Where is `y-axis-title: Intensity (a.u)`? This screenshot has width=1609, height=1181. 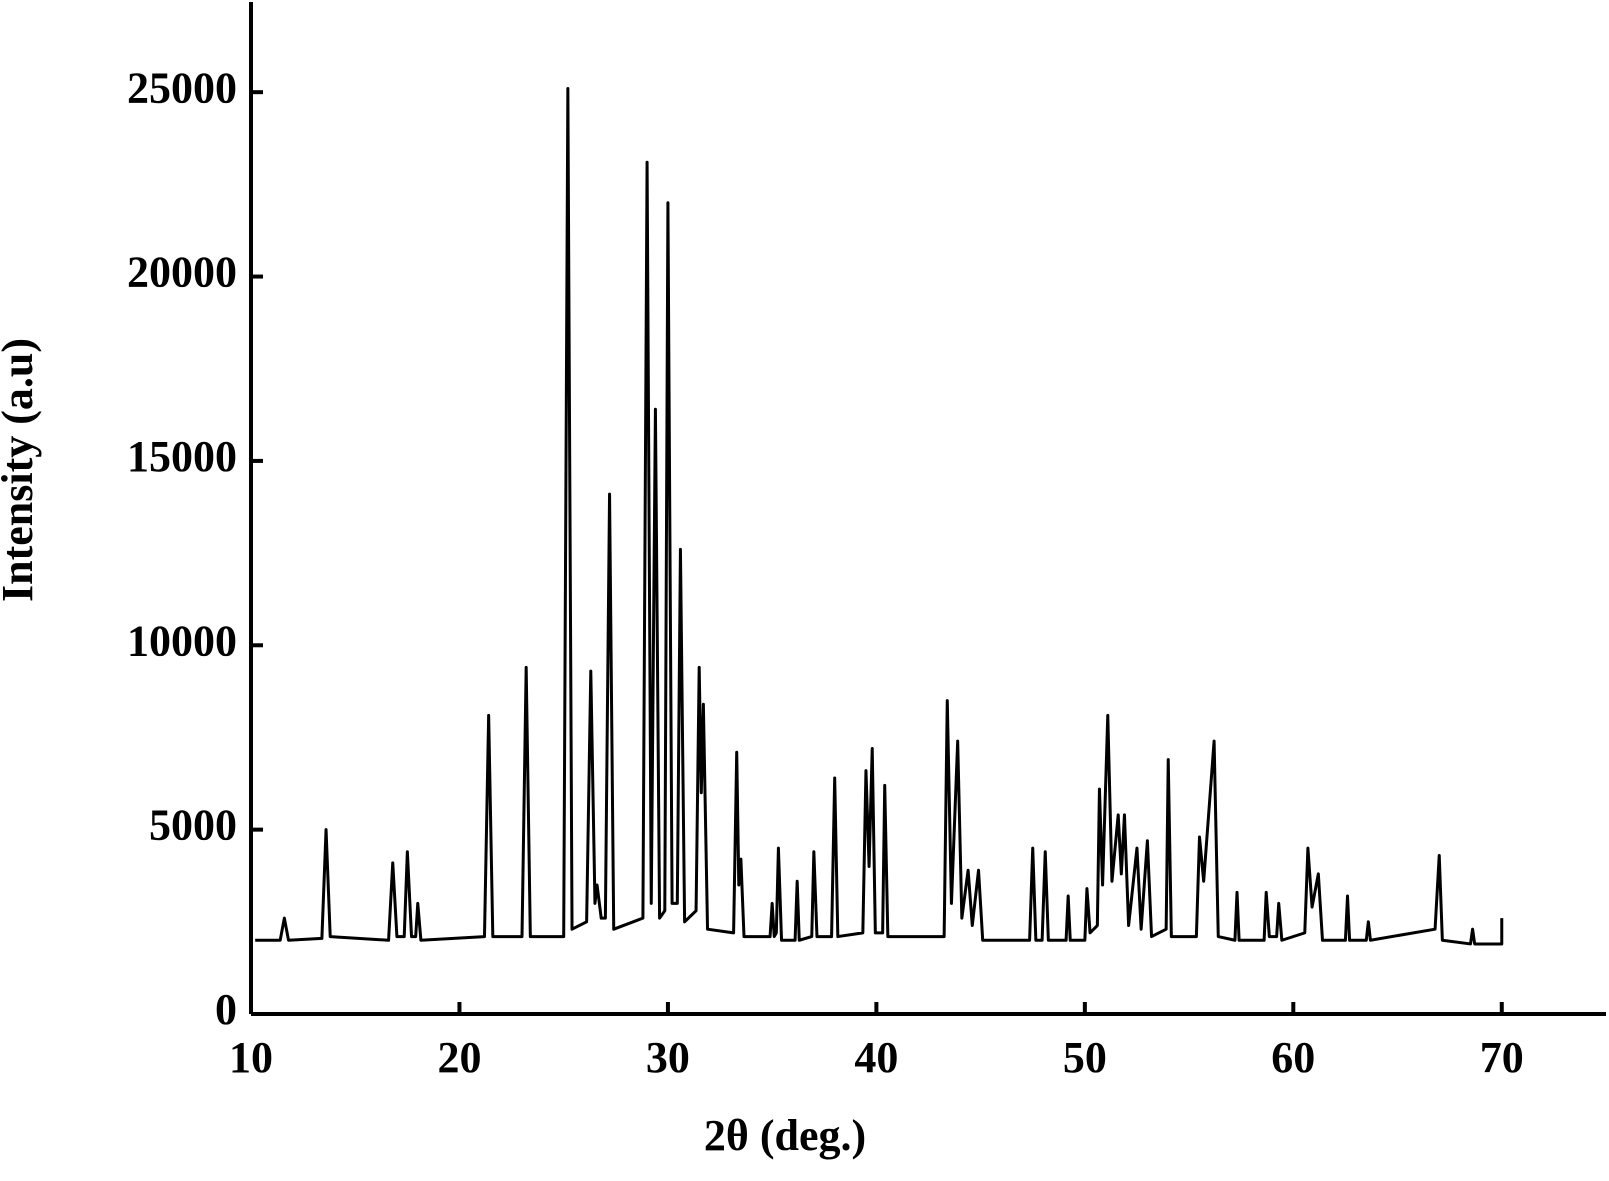 y-axis-title: Intensity (a.u) is located at coordinates (21, 470).